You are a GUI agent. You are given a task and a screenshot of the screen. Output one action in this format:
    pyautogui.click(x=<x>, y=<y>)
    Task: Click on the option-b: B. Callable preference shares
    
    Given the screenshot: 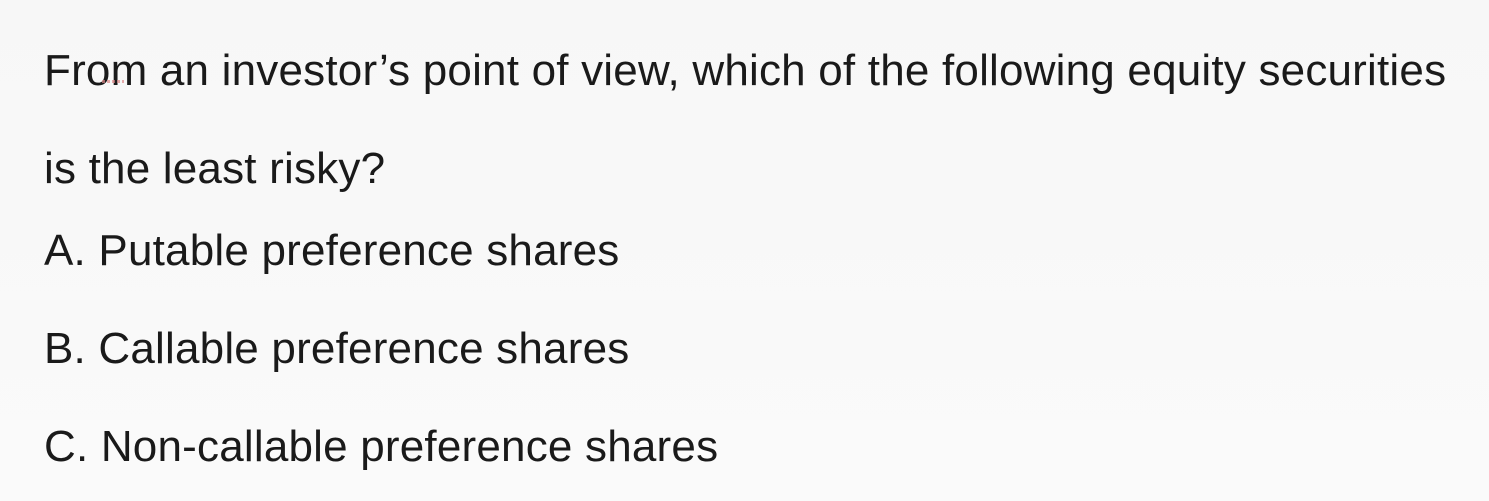 What is the action you would take?
    pyautogui.click(x=337, y=348)
    